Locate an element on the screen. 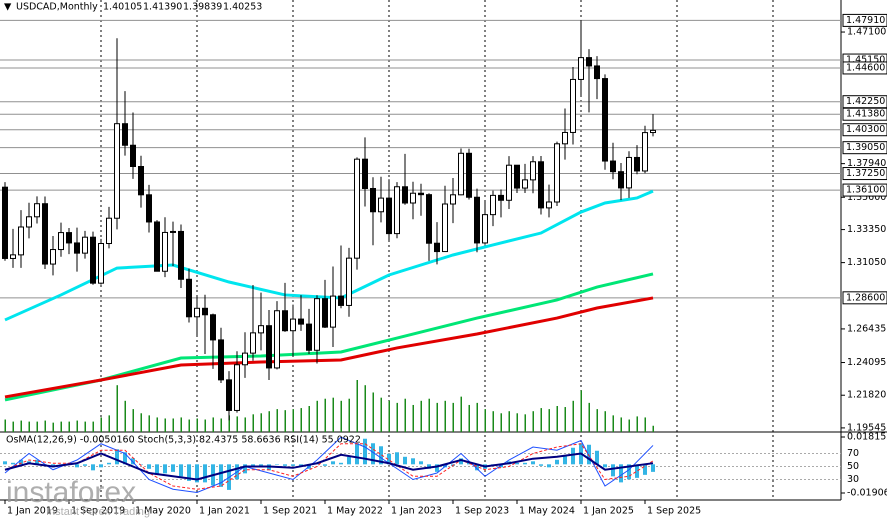 This screenshot has width=887, height=520. level-label: 1.37250 is located at coordinates (865, 173).